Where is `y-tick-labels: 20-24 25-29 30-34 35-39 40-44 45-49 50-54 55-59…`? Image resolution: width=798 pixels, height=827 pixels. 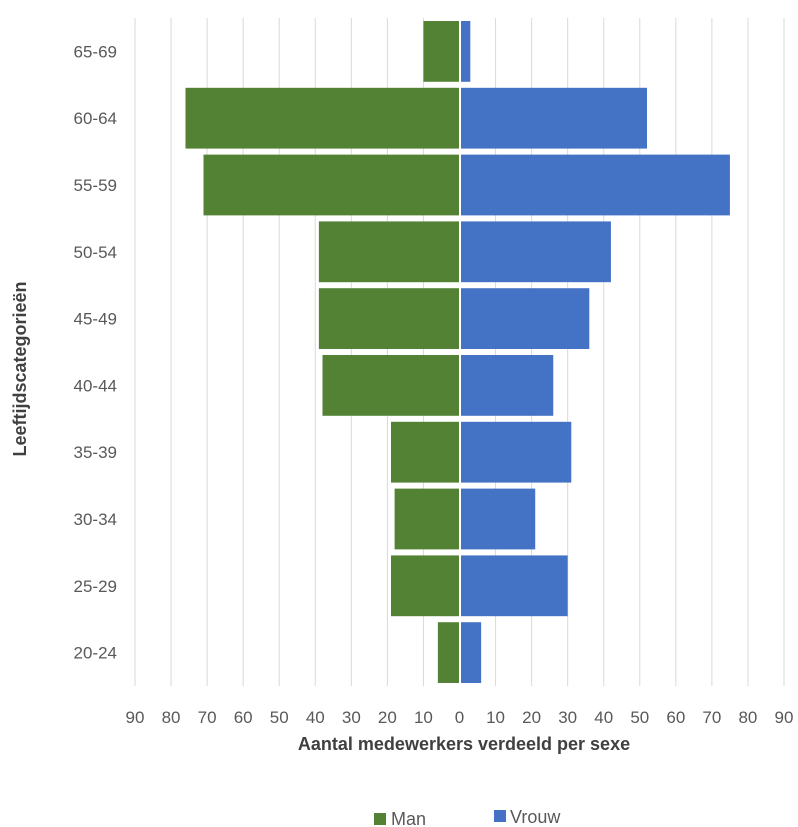 y-tick-labels: 20-24 25-29 30-34 35-39 40-44 45-49 50-54 55-59… is located at coordinates (95, 352).